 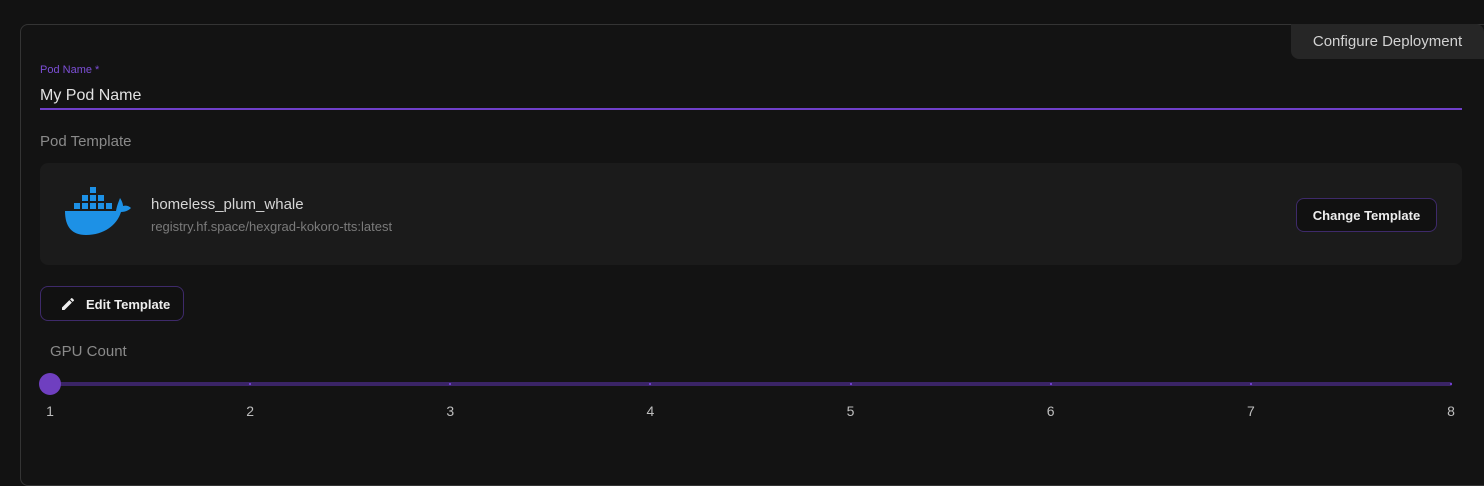 What do you see at coordinates (70, 70) in the screenshot?
I see `pod-name-label: Pod Name *` at bounding box center [70, 70].